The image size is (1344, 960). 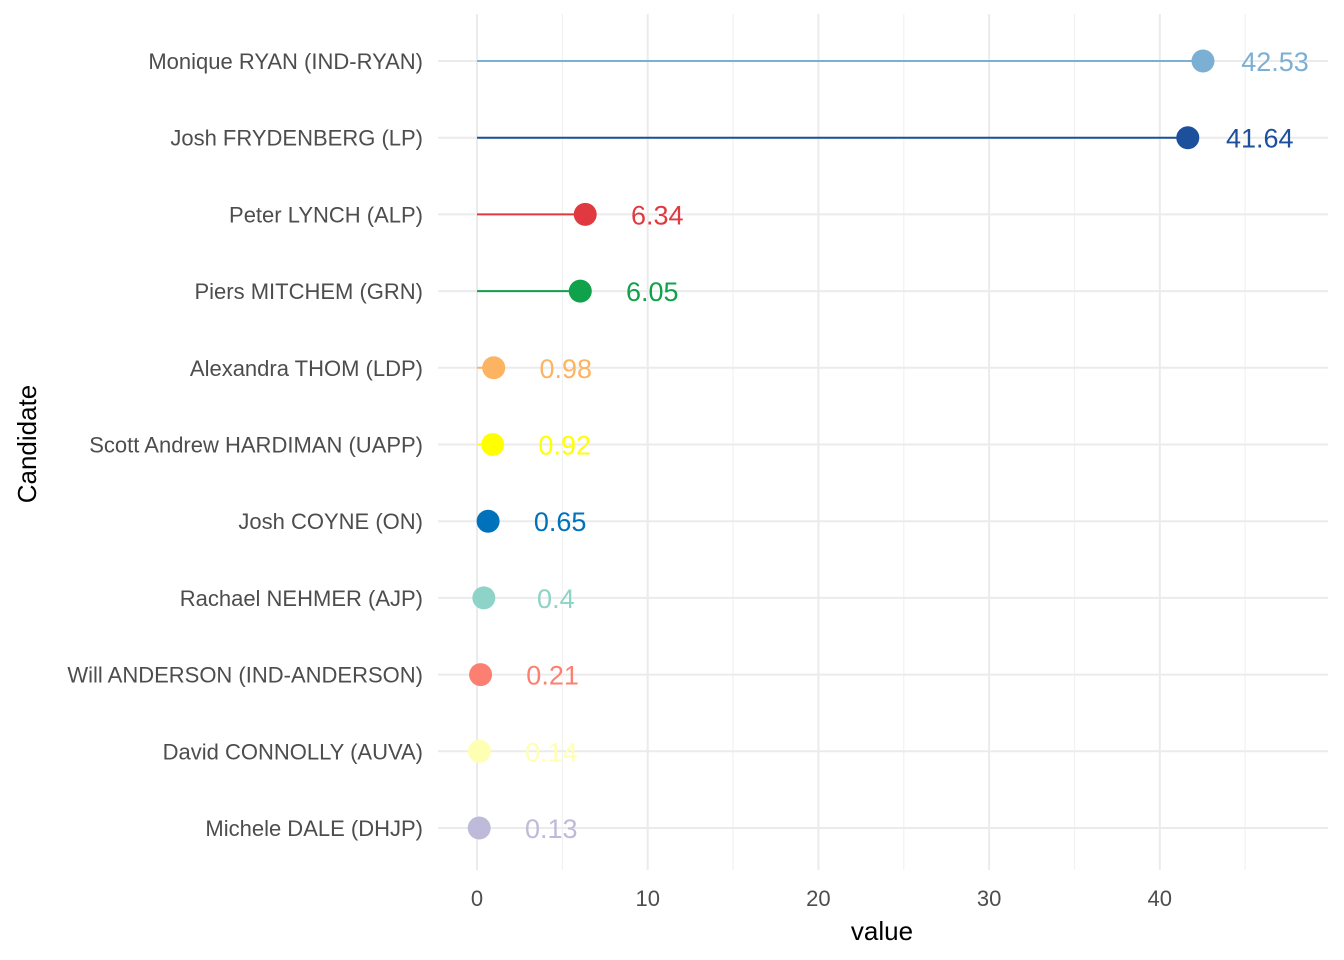 What do you see at coordinates (818, 898) in the screenshot?
I see `x-tick-label: 20` at bounding box center [818, 898].